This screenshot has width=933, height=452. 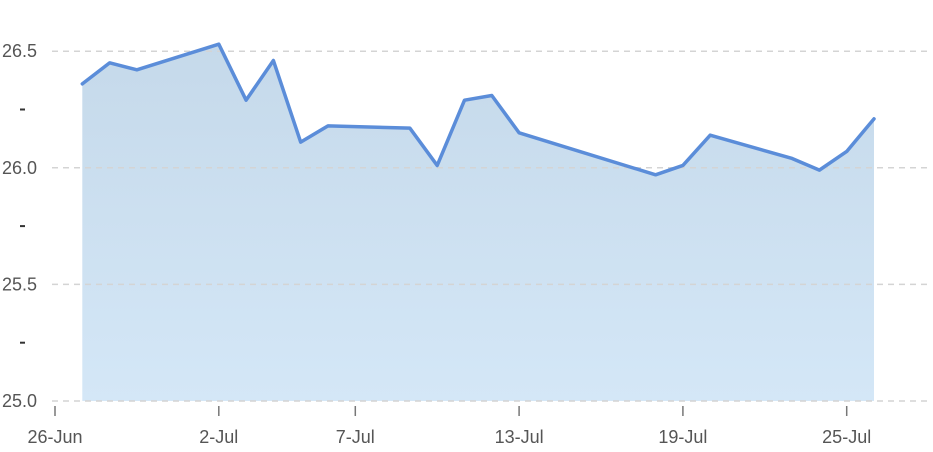 I want to click on x-tick-label: 2-Jul, so click(x=218, y=437).